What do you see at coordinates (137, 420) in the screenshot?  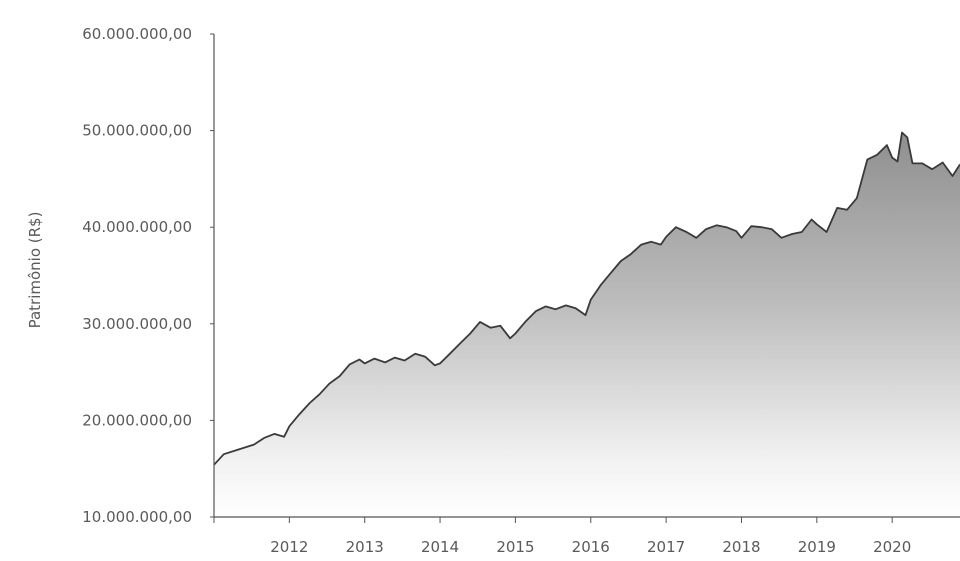 I see `y-tick-label: 20.000.000,00` at bounding box center [137, 420].